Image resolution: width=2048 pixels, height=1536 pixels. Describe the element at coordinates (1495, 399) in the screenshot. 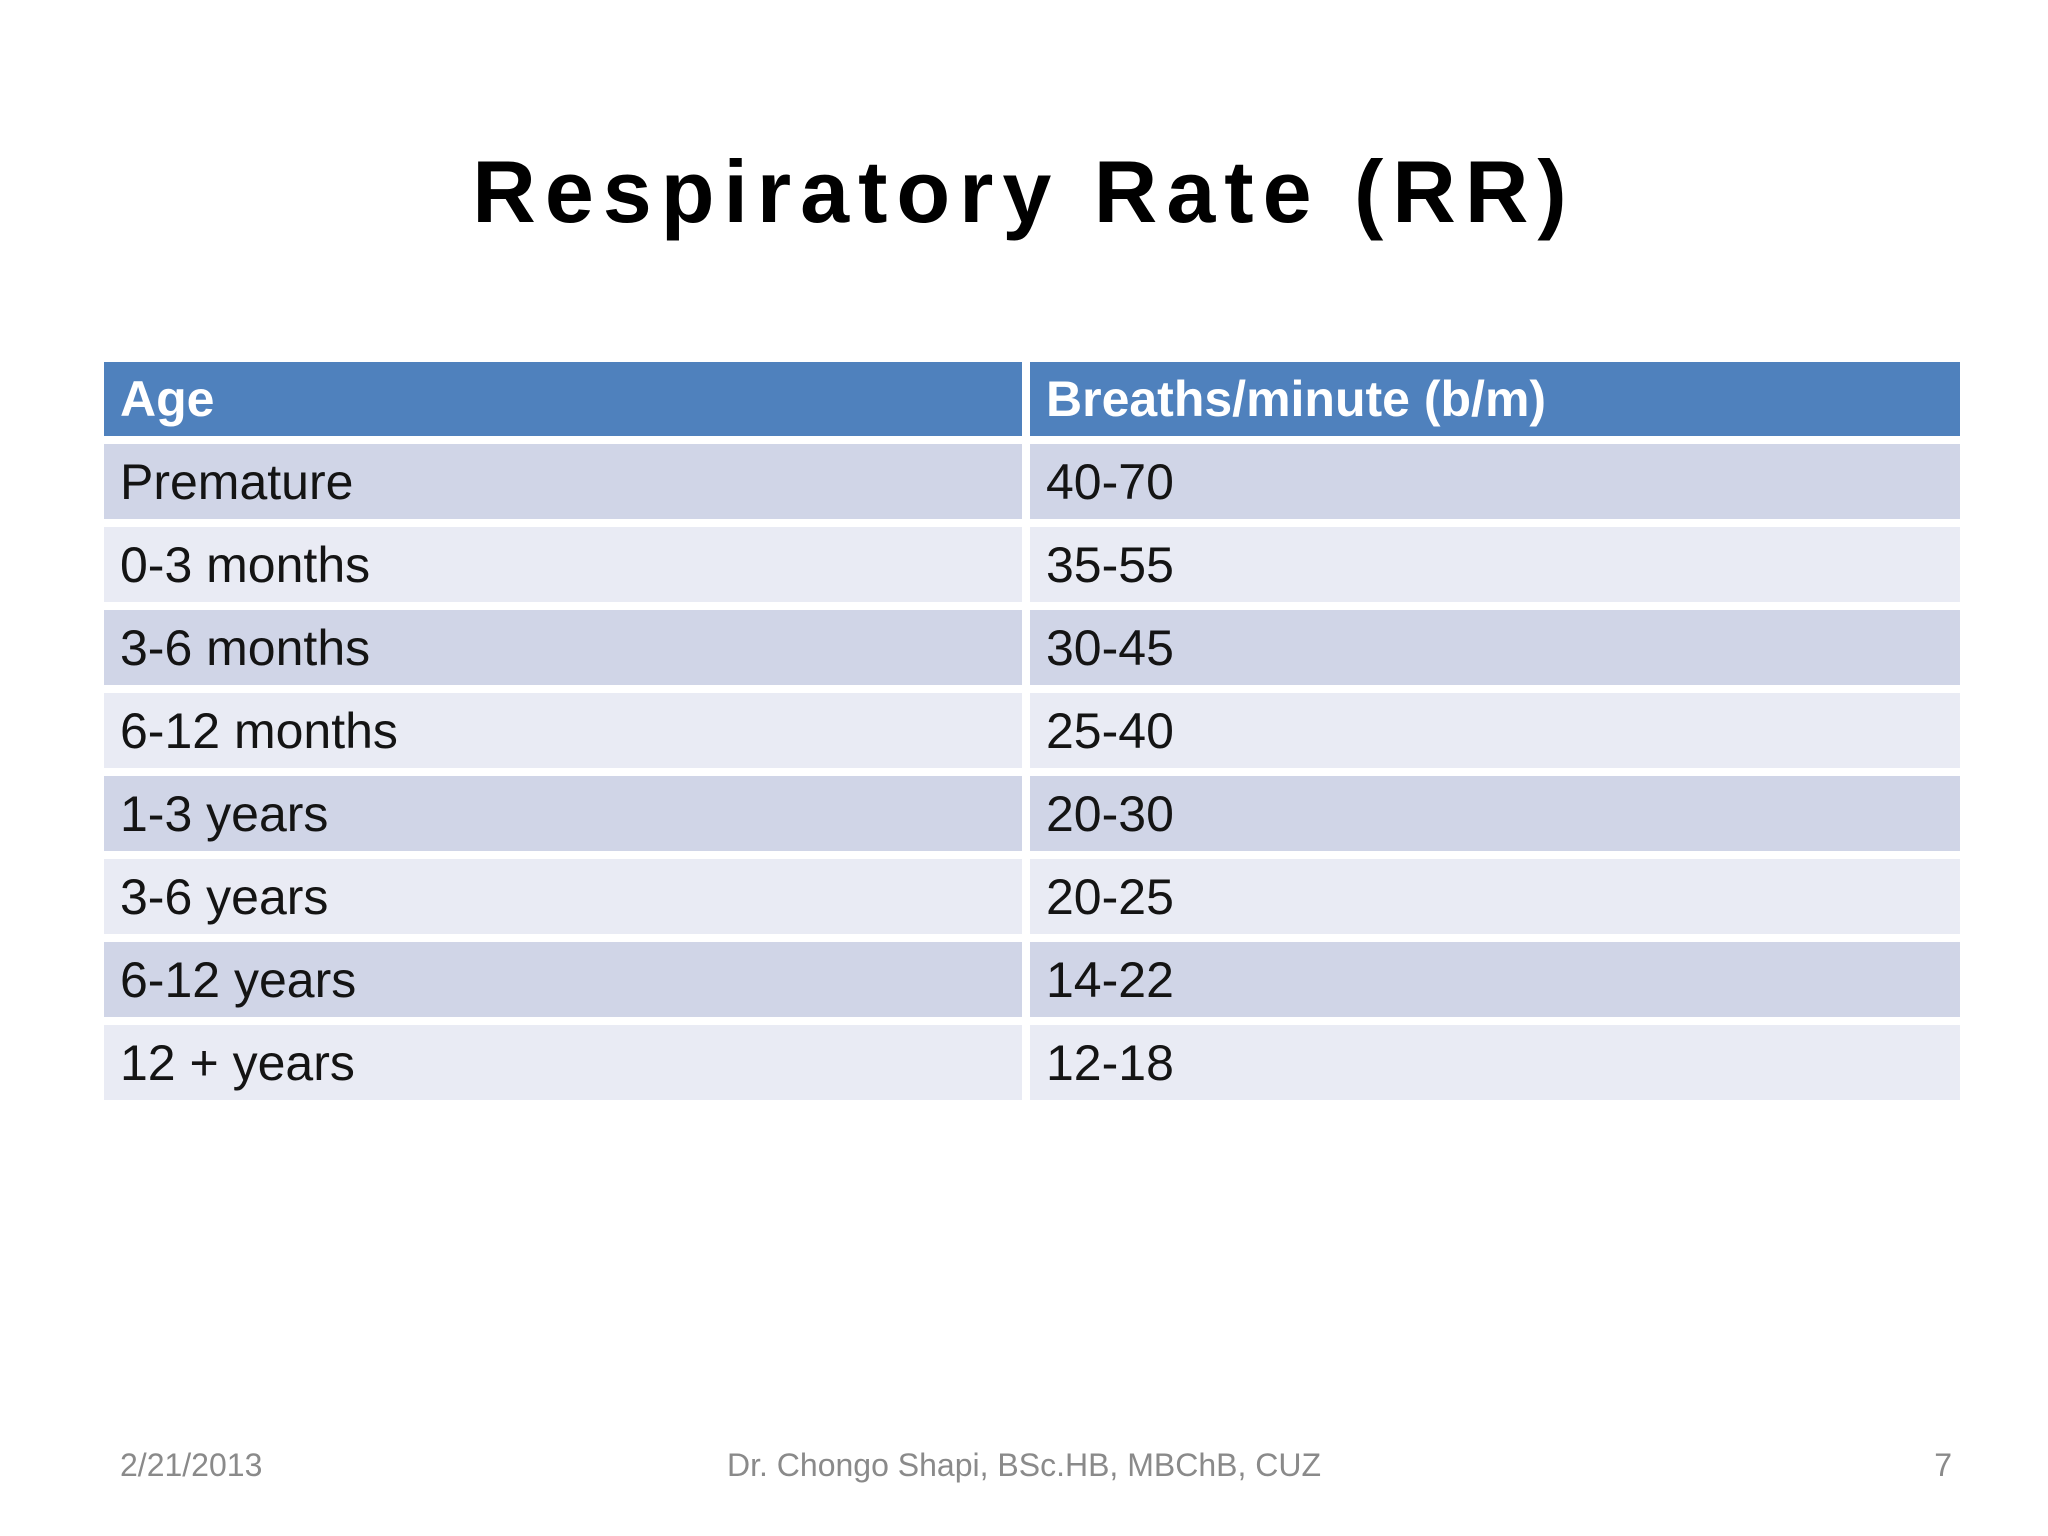

I see `table-header-breaths: Breaths/minute (b/m)` at that location.